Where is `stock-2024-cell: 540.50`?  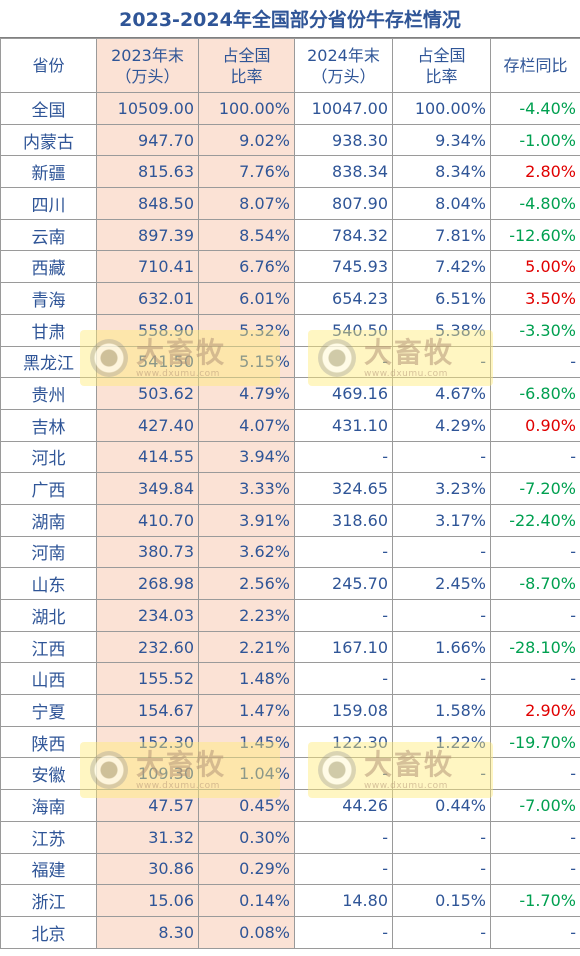 stock-2024-cell: 540.50 is located at coordinates (343, 330).